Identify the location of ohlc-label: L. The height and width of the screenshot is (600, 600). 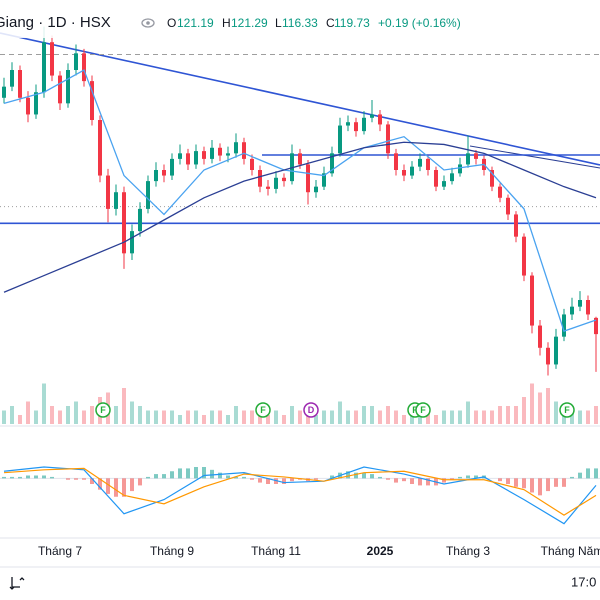
(278, 23).